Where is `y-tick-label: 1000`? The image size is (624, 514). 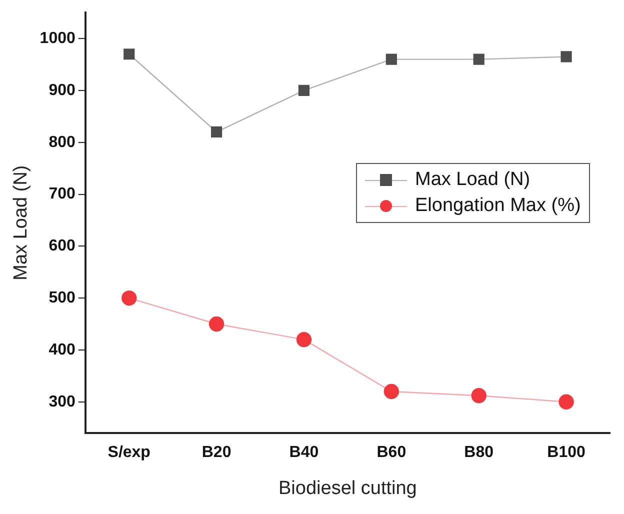 y-tick-label: 1000 is located at coordinates (58, 38).